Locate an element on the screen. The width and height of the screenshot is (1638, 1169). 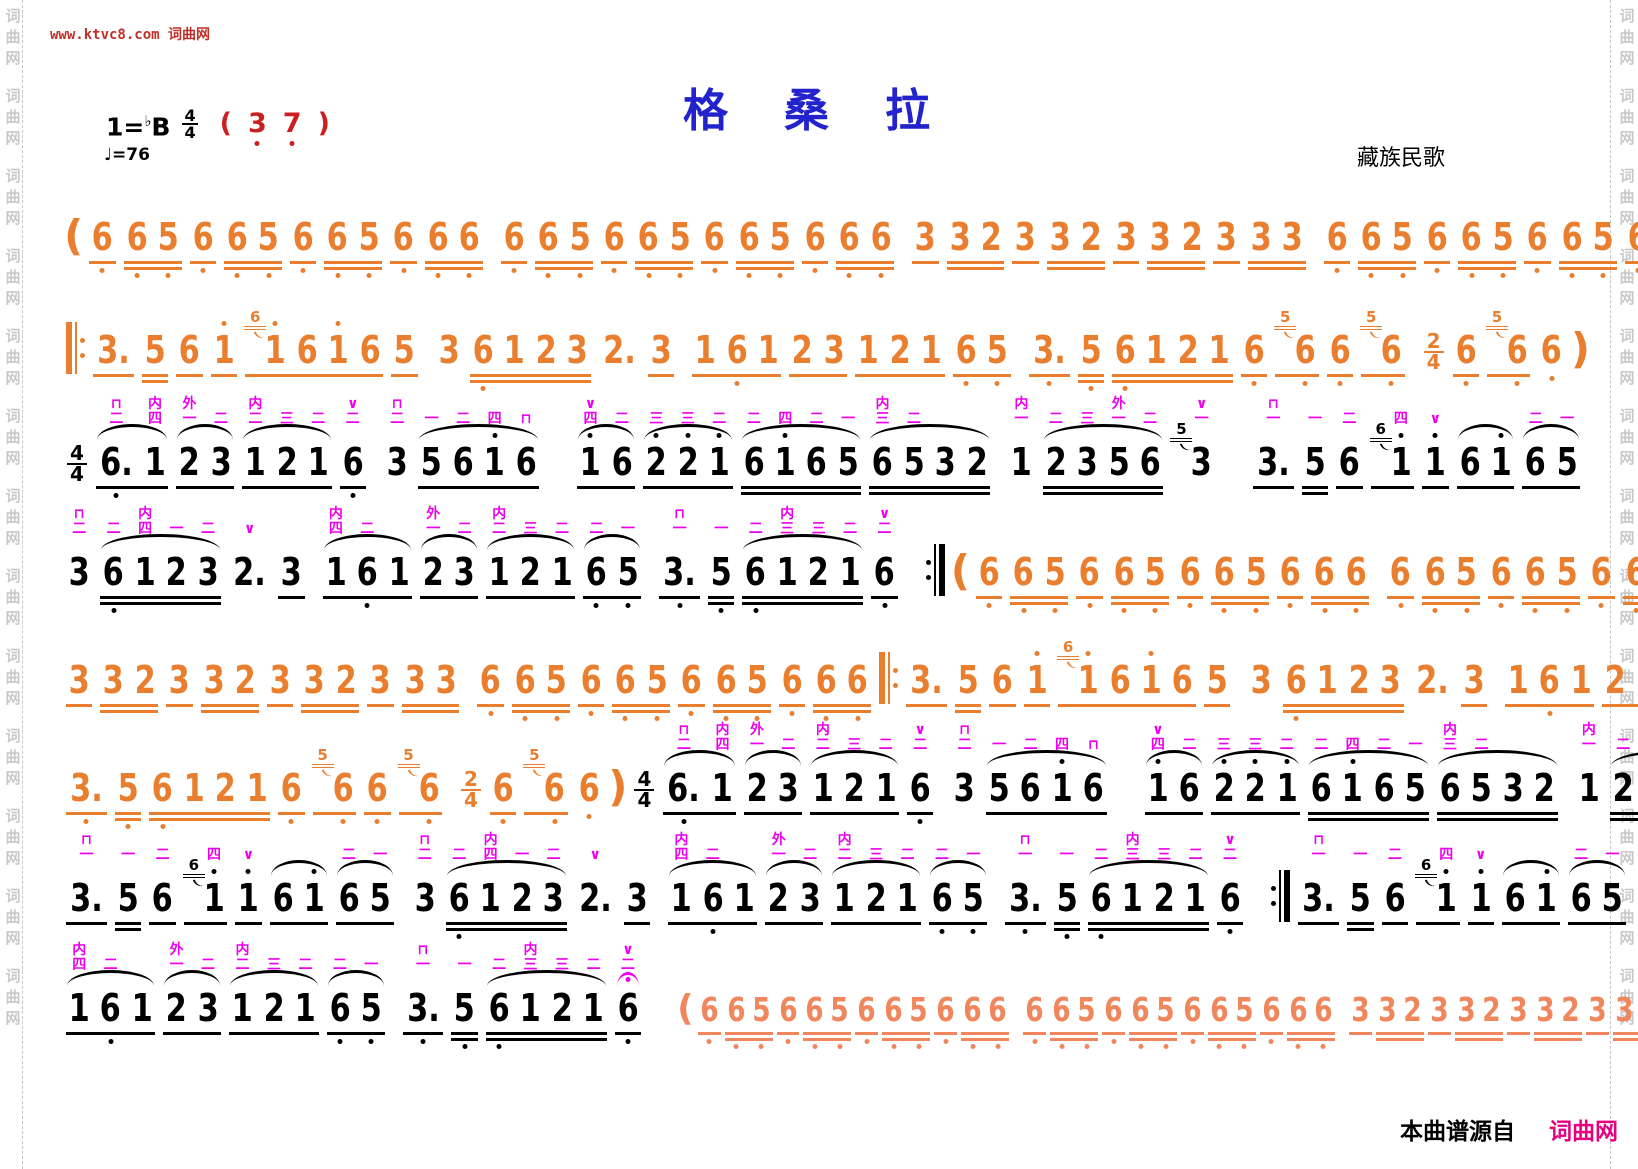
note-digit: 3. is located at coordinates (679, 572).